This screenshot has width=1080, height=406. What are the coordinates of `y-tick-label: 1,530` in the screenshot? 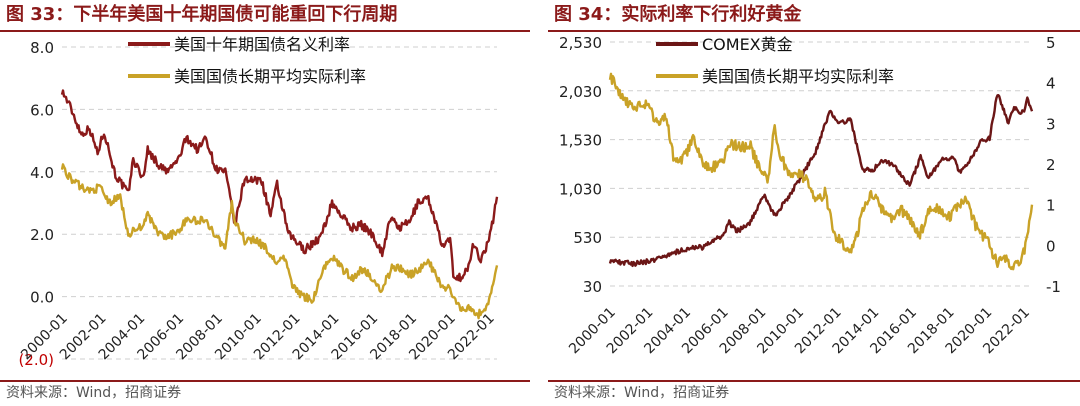 It's located at (580, 141).